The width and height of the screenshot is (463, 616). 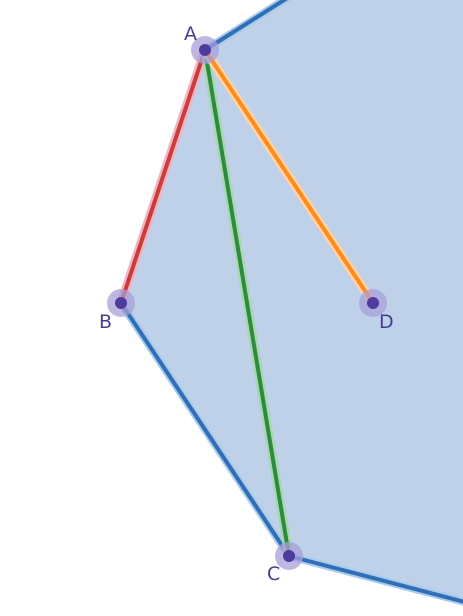 I want to click on point-c, so click(x=289, y=556).